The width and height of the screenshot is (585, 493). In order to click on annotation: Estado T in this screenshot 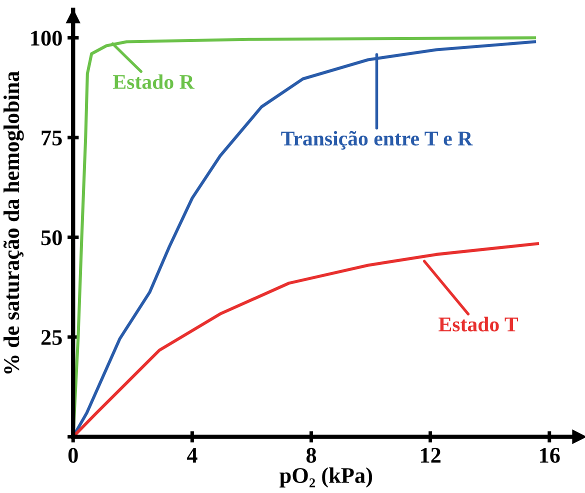, I will do `click(478, 324)`.